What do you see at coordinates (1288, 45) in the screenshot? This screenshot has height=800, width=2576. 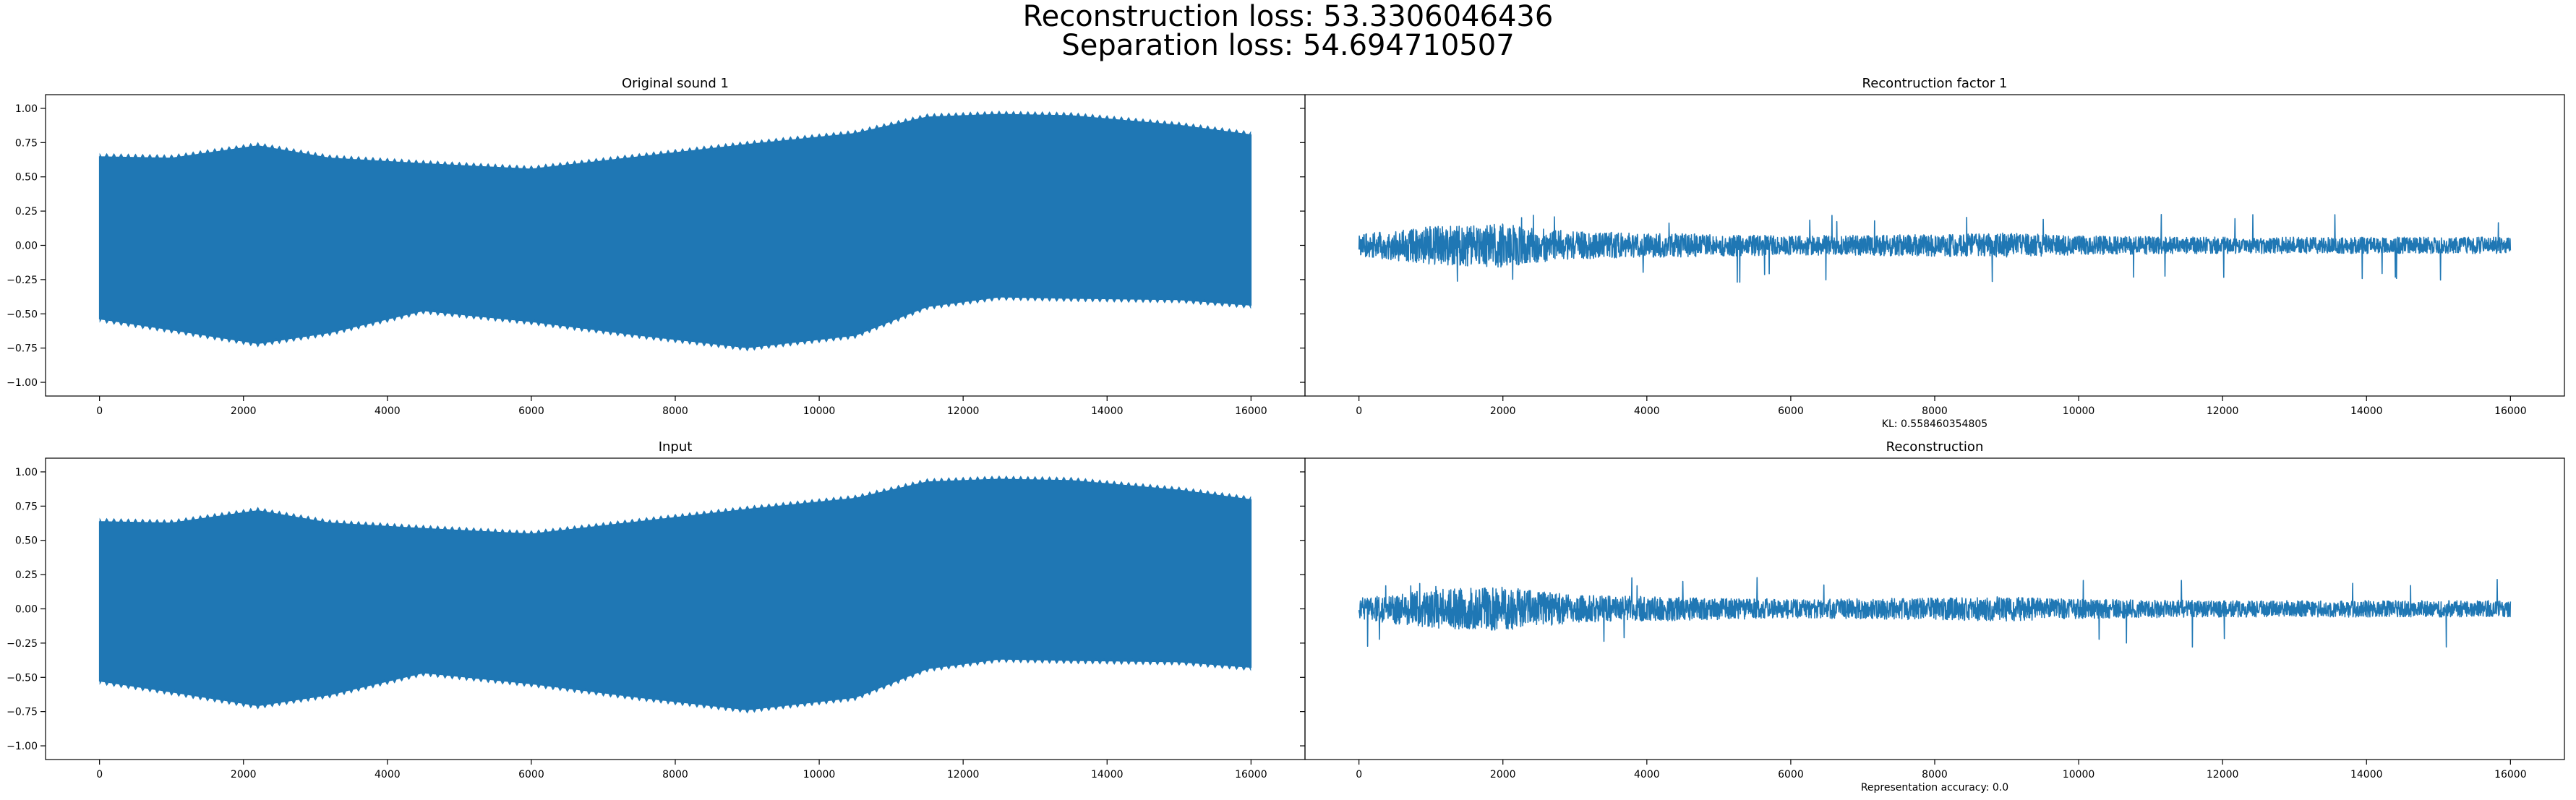 I see `figure-suptitle-line-2: Separation loss: 54.694710507` at bounding box center [1288, 45].